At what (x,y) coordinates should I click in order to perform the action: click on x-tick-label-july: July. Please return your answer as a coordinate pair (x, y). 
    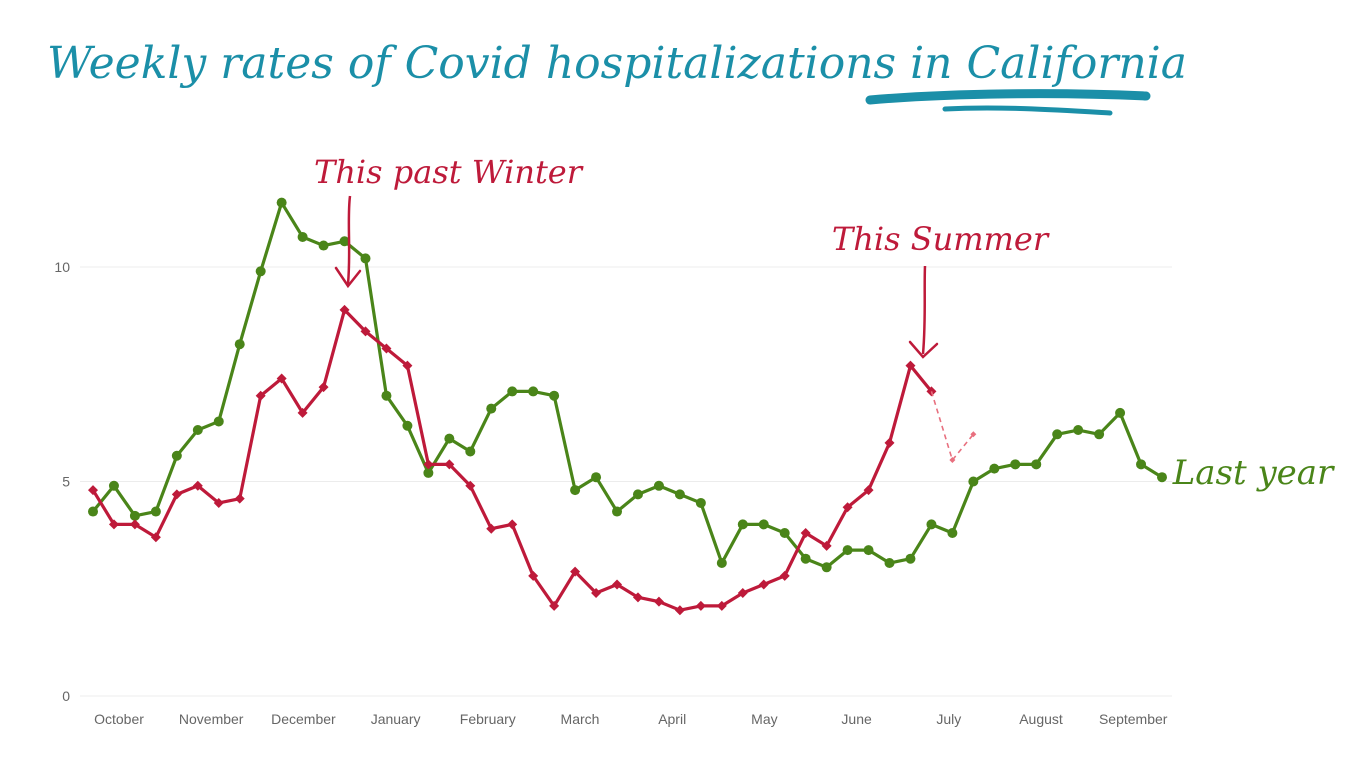
    Looking at the image, I should click on (948, 719).